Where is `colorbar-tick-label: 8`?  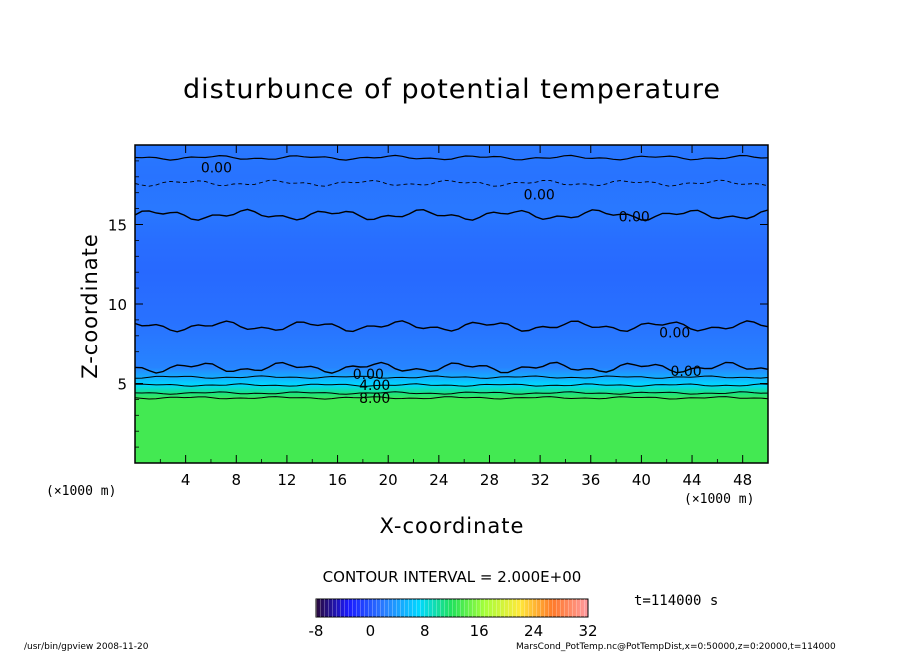
colorbar-tick-label: 8 is located at coordinates (425, 631).